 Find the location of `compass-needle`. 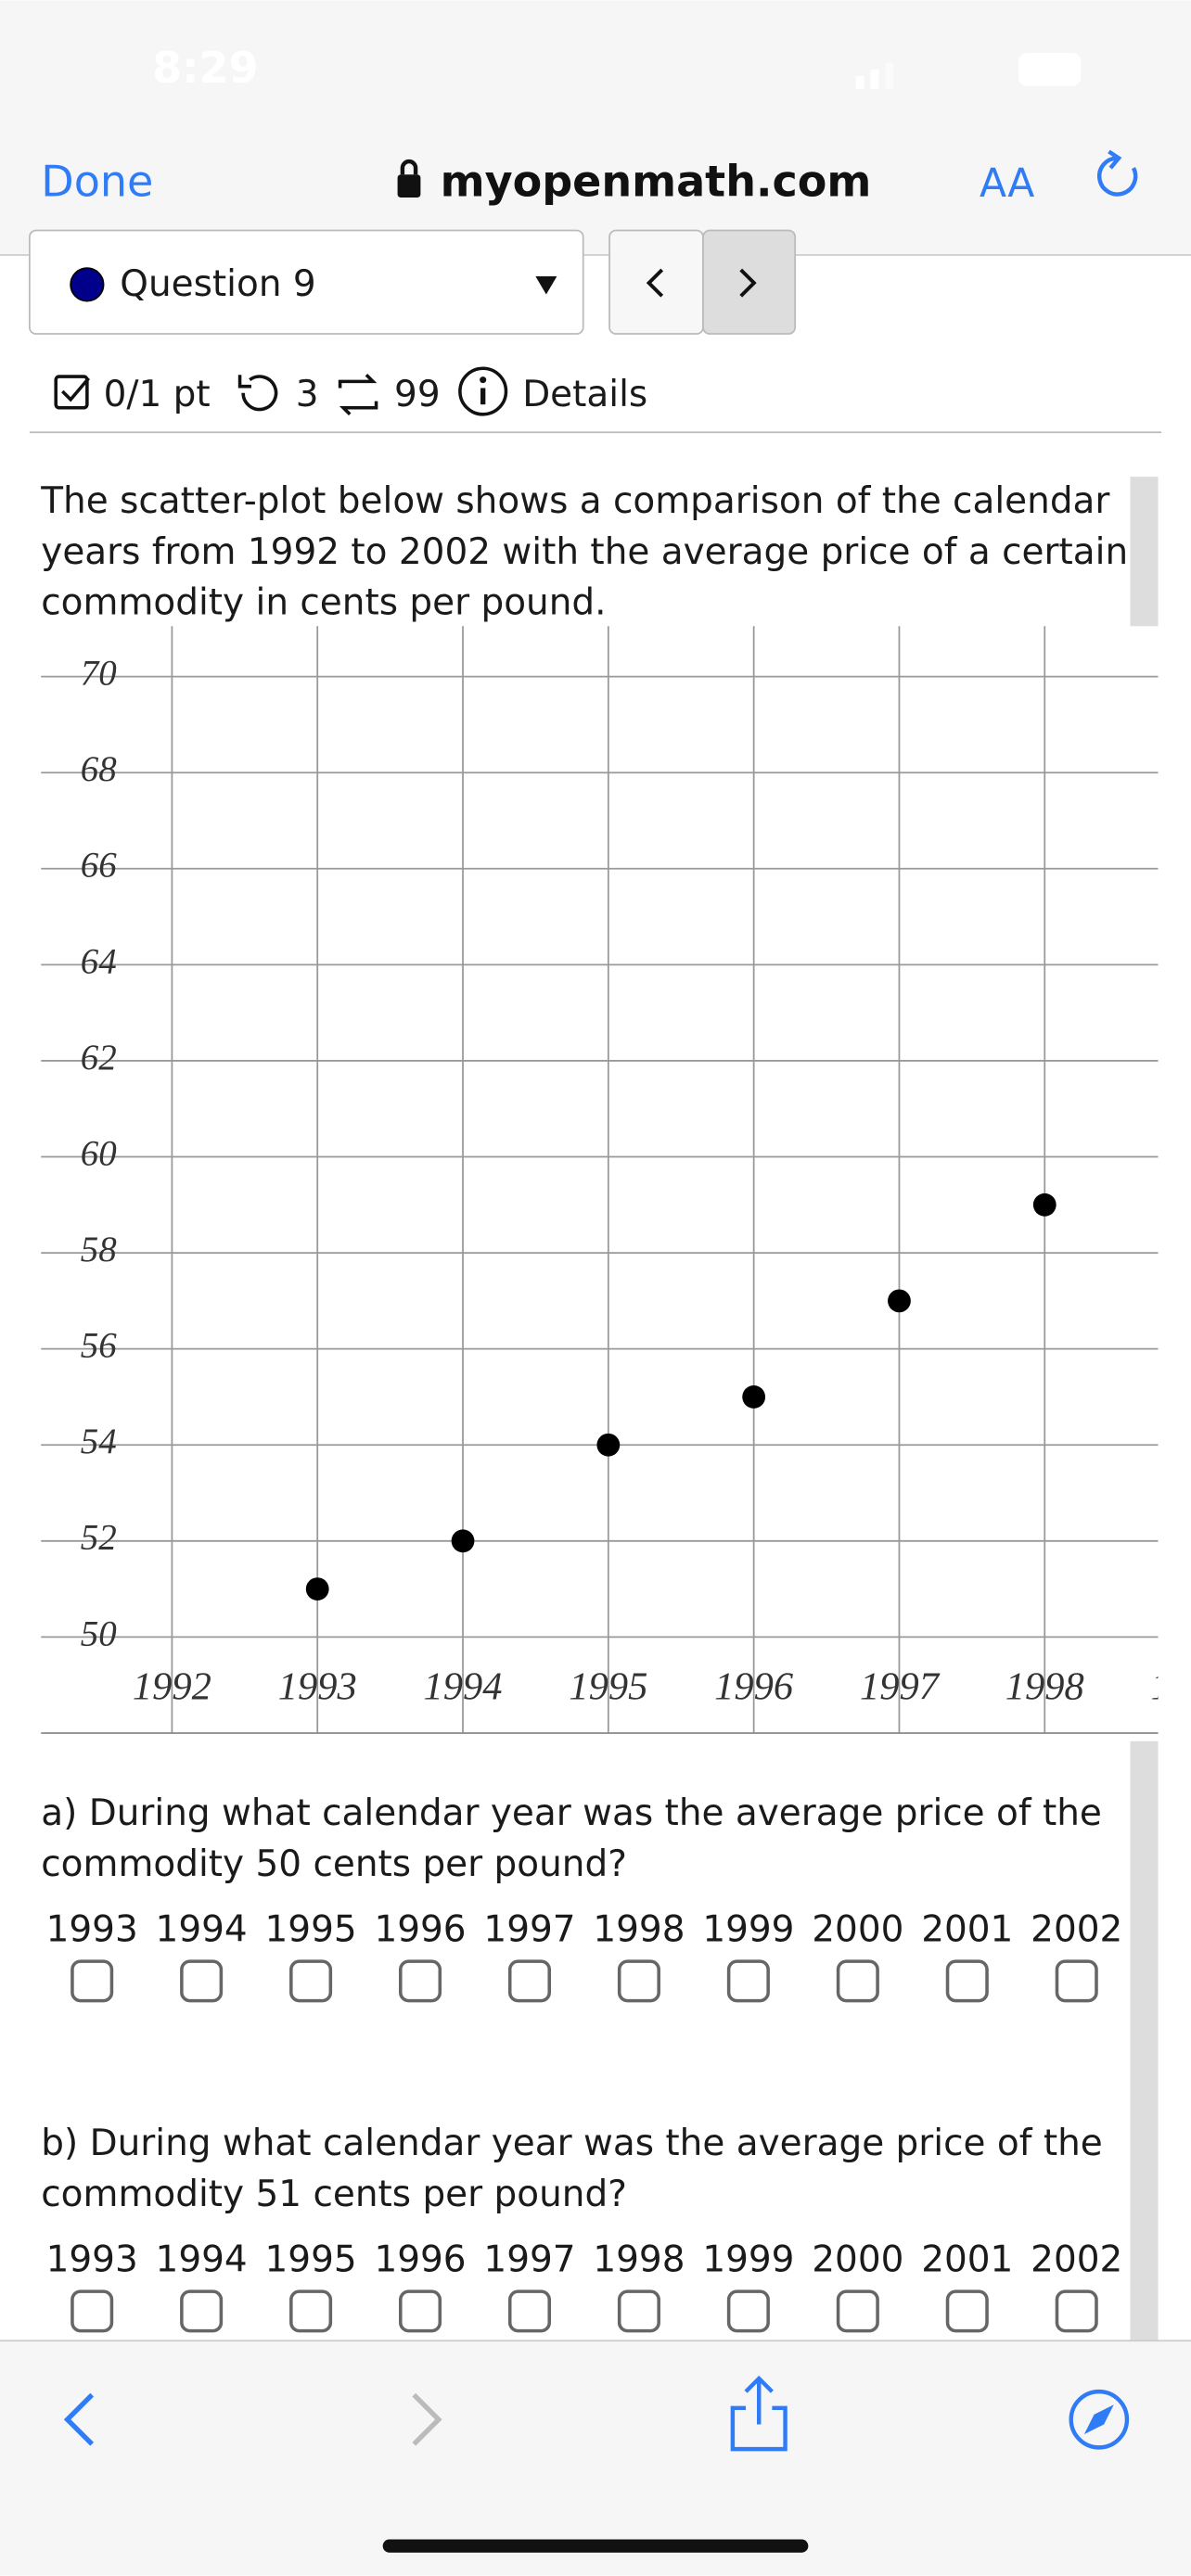

compass-needle is located at coordinates (1099, 2419).